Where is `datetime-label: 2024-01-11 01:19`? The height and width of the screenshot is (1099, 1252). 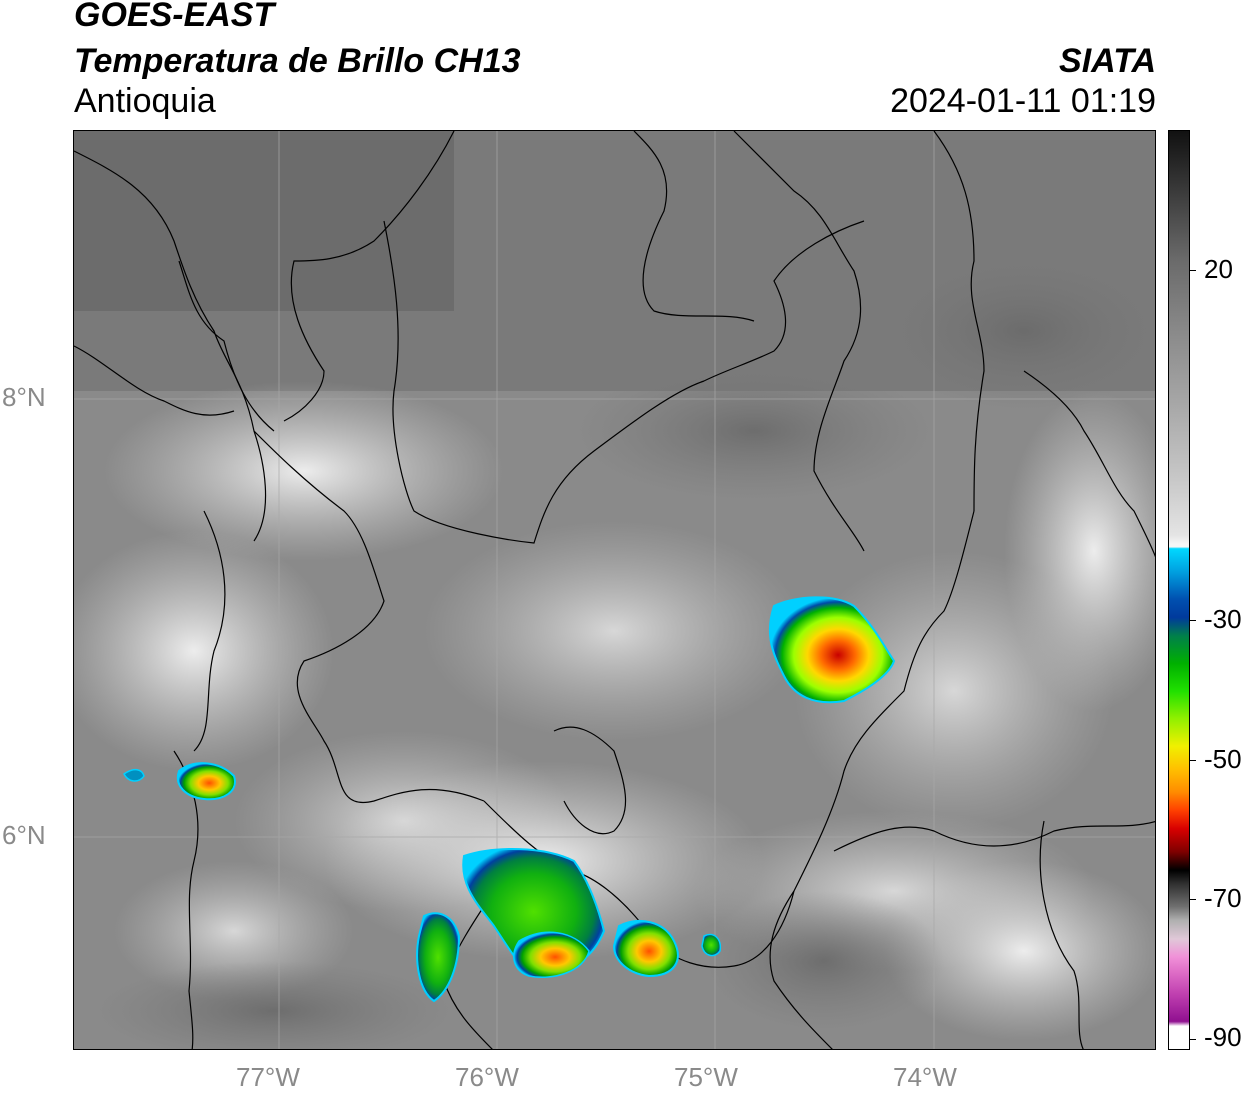 datetime-label: 2024-01-11 01:19 is located at coordinates (1023, 101).